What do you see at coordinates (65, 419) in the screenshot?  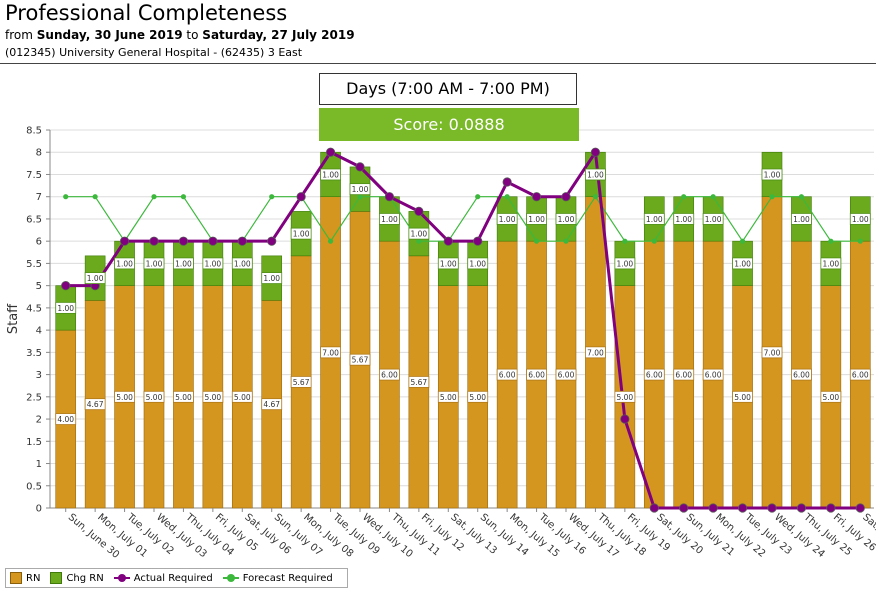 I see `rn-value-label: 4.00` at bounding box center [65, 419].